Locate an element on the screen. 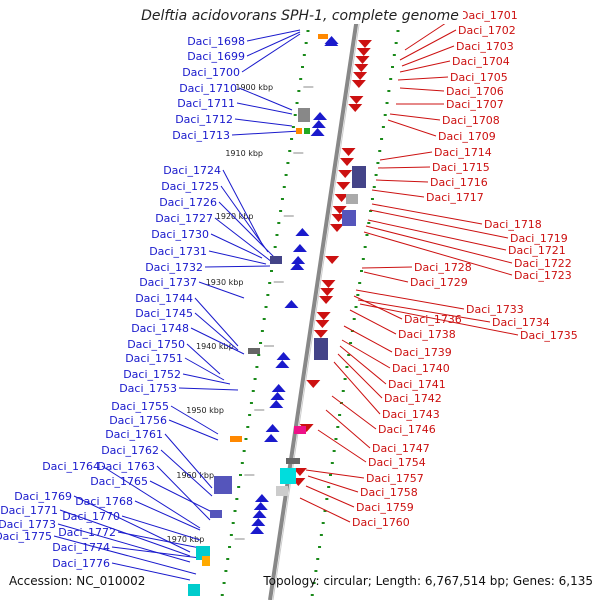 This screenshot has width=600, height=605. gene-label-daci-1714: Daci_1714 is located at coordinates (463, 152).